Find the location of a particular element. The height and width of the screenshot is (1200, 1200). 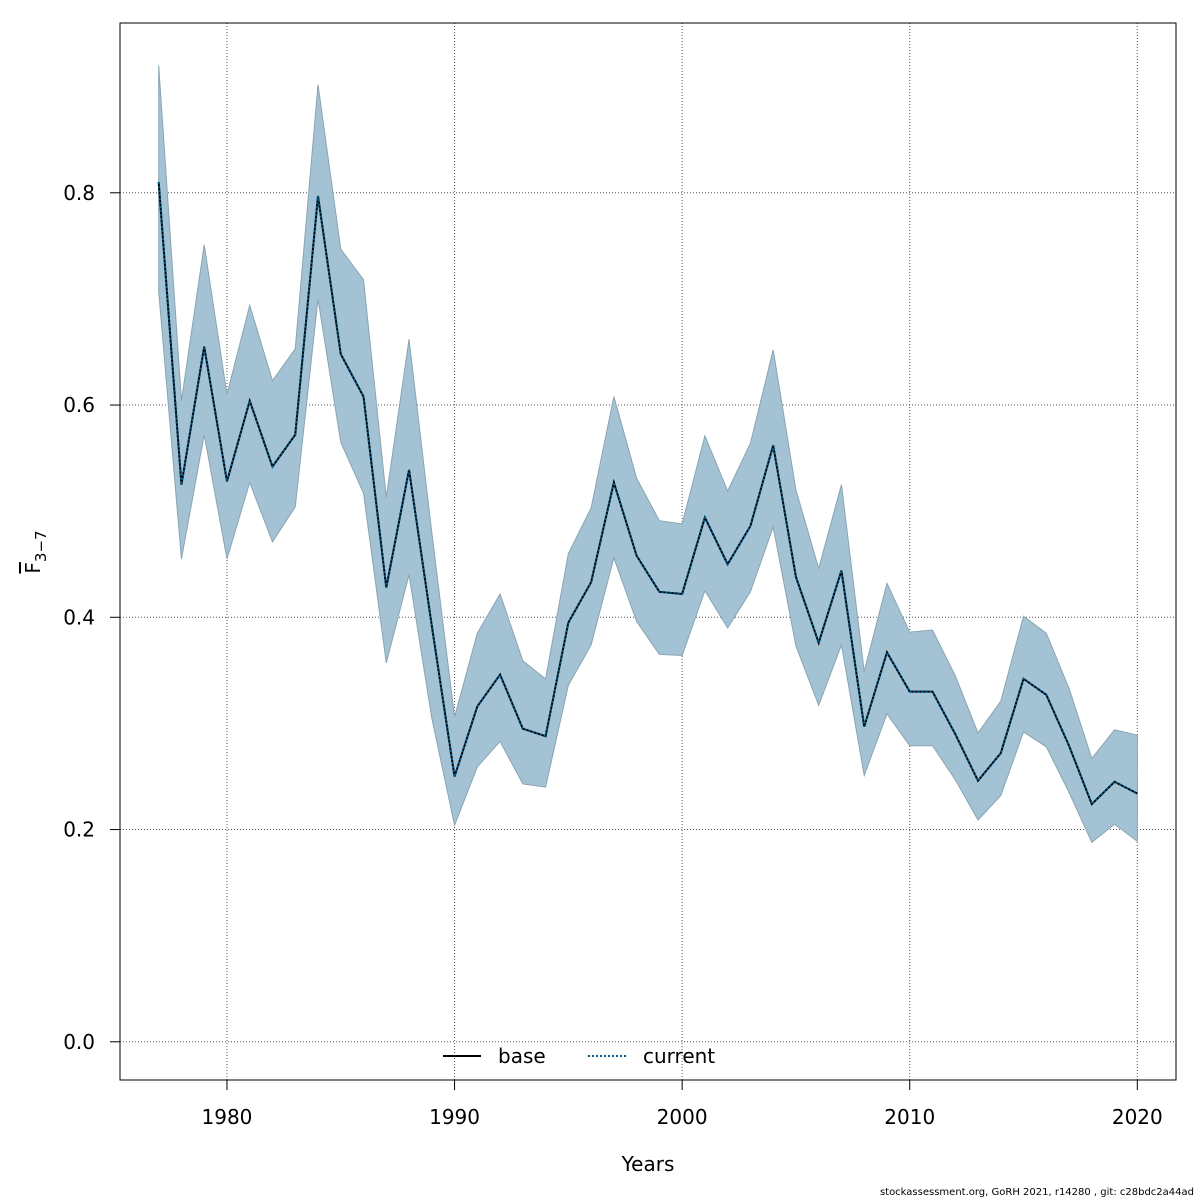

y-tick-label: 0.0 is located at coordinates (79, 1042).